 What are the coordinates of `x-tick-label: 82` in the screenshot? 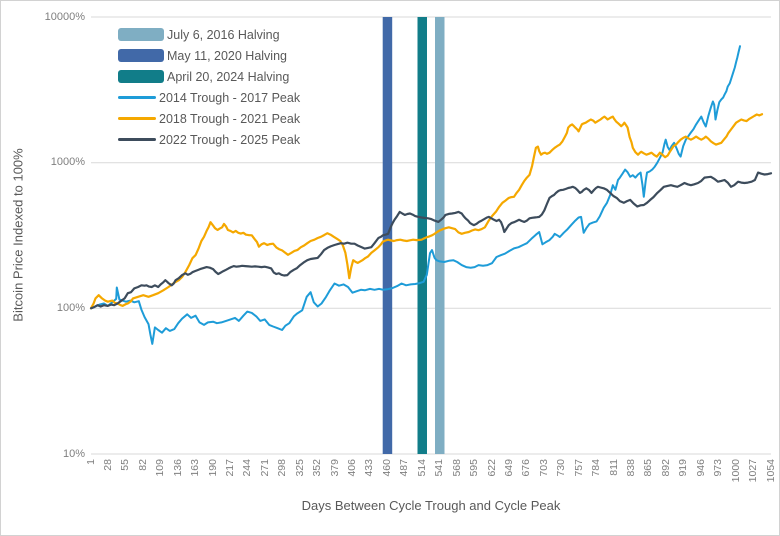 It's located at (142, 465).